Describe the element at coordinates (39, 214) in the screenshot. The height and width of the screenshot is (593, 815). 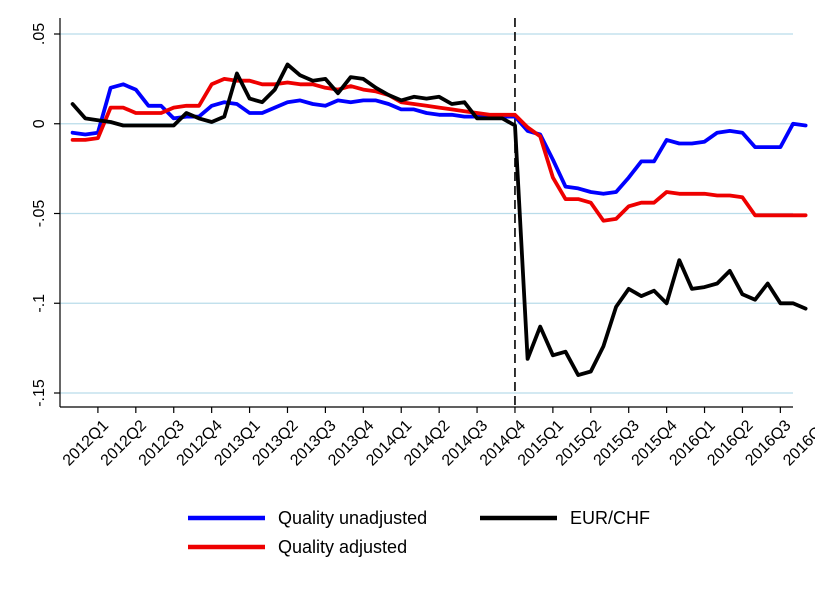
I see `y-tick-label-2: -.05` at that location.